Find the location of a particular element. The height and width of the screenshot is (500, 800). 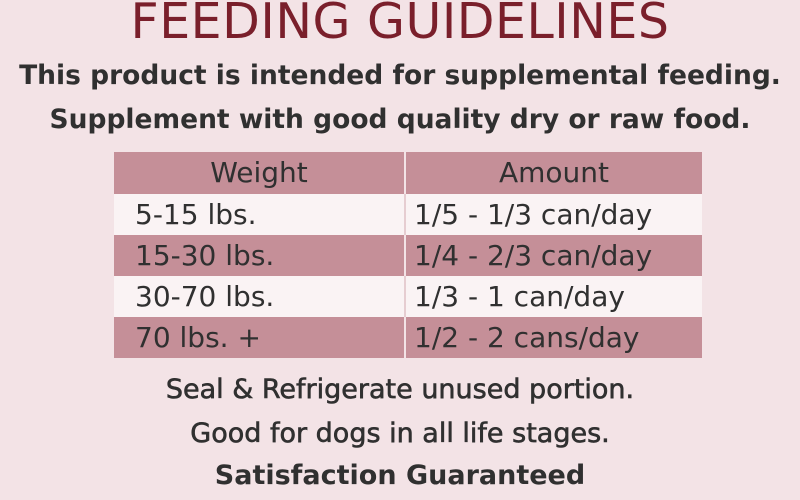

weight-cell: 15-30 lbs. is located at coordinates (260, 255).